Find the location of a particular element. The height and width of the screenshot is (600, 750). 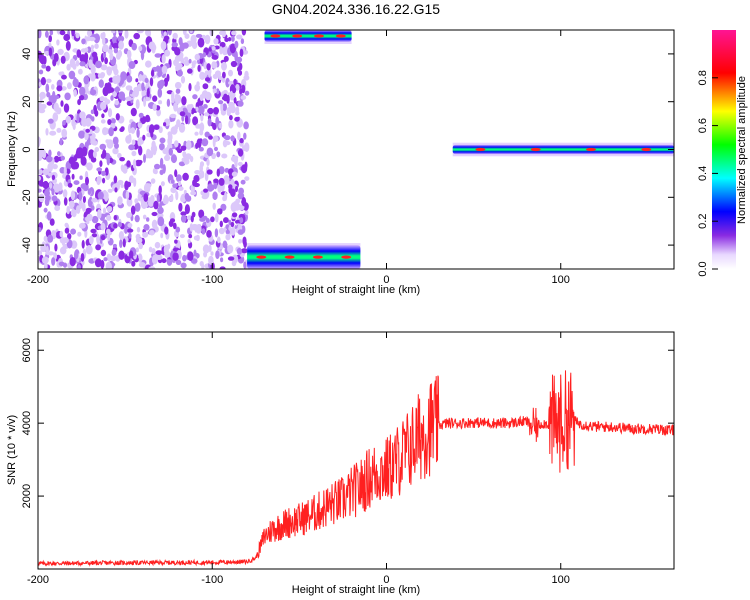

heatmap-y-tick-label: 40 is located at coordinates (27, 54).